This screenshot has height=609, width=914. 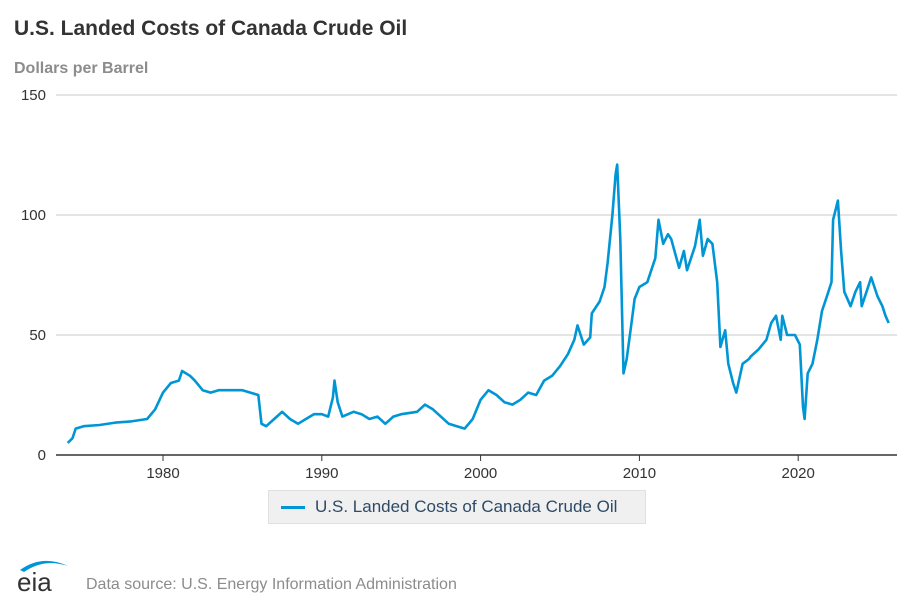 I want to click on y-tick-label: 100, so click(x=33, y=215).